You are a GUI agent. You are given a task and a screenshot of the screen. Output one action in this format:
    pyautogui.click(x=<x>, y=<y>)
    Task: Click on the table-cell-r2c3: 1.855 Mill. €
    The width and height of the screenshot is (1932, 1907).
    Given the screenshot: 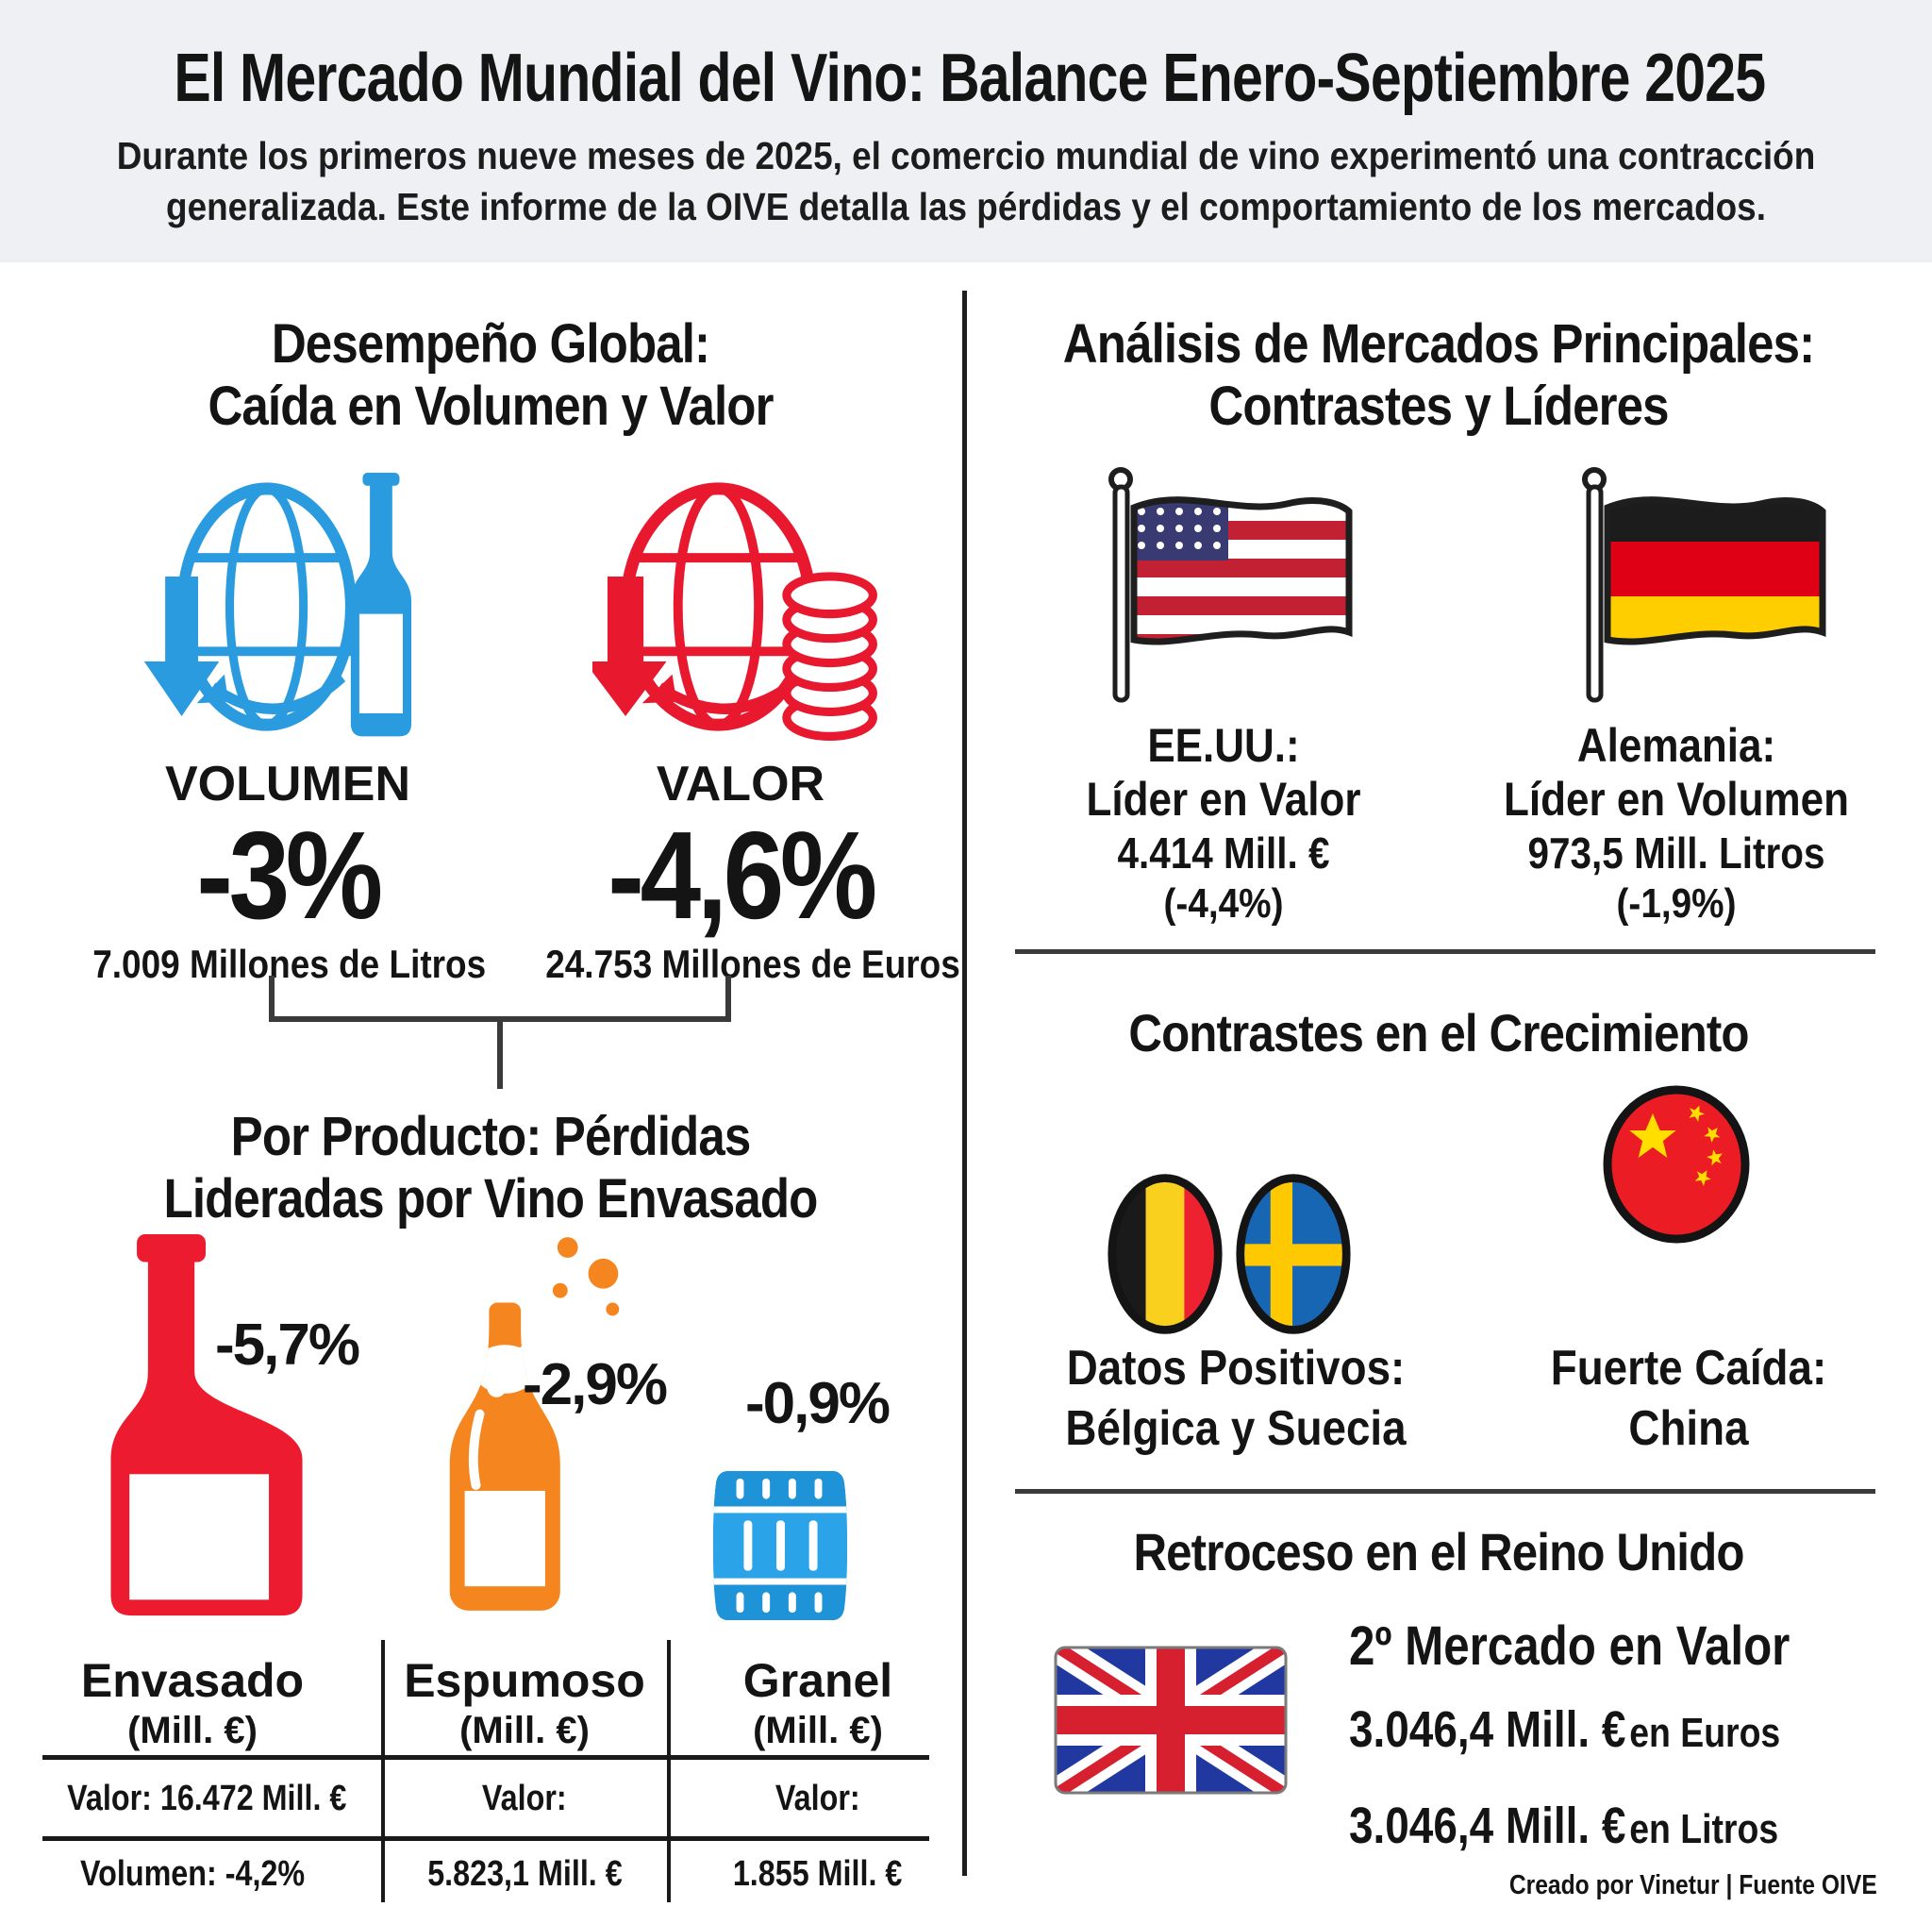 What is the action you would take?
    pyautogui.click(x=818, y=1874)
    